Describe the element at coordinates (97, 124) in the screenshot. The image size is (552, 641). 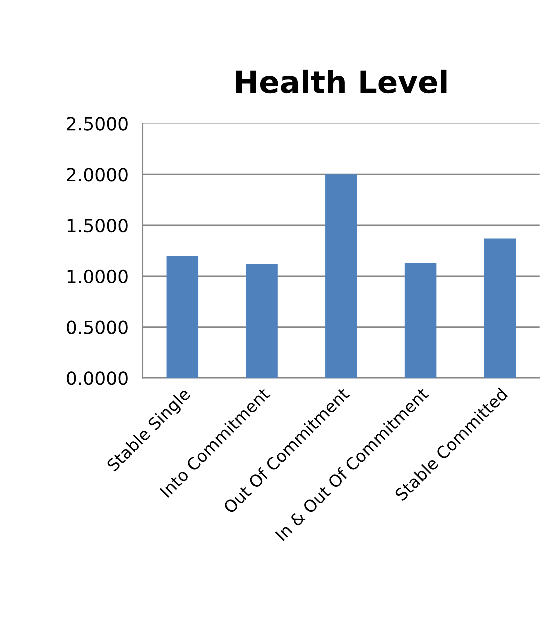
I see `y-tick-label: 2.5000` at that location.